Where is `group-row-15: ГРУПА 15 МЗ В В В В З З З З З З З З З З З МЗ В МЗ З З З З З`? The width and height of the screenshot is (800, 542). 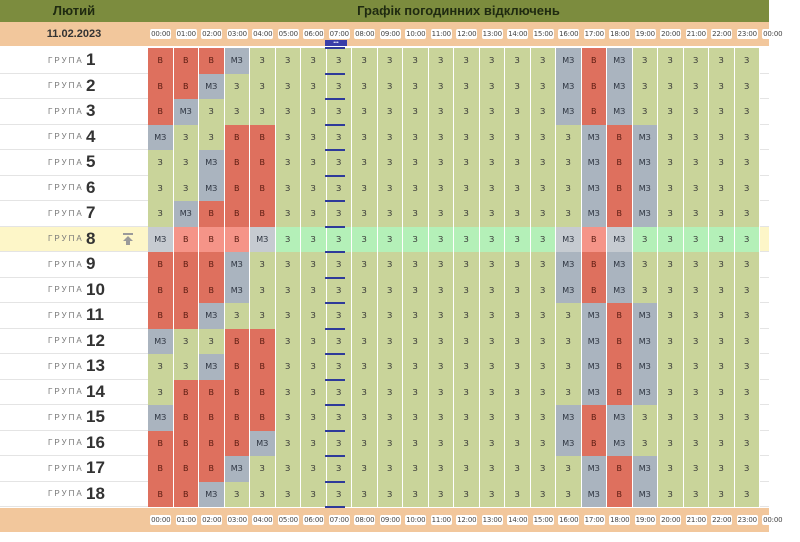
group-row-15: ГРУПА 15 МЗ В В В В З З З З З З З З З З З МЗ В МЗ З З З З З is located at coordinates (384, 418).